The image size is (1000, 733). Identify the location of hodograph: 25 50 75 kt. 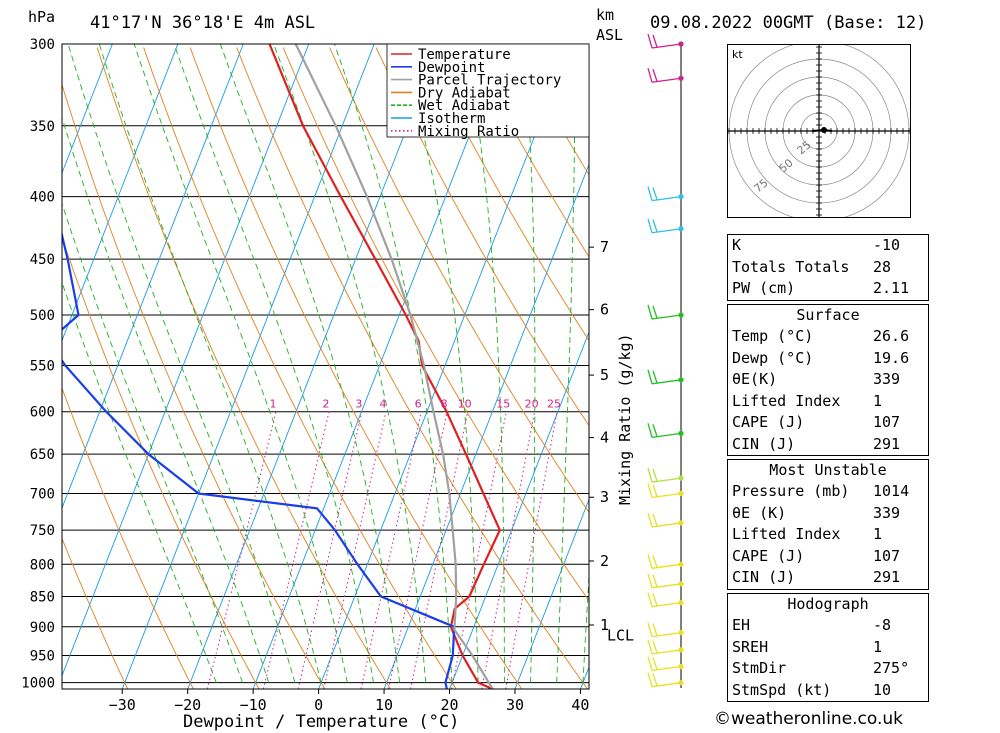
(819, 131).